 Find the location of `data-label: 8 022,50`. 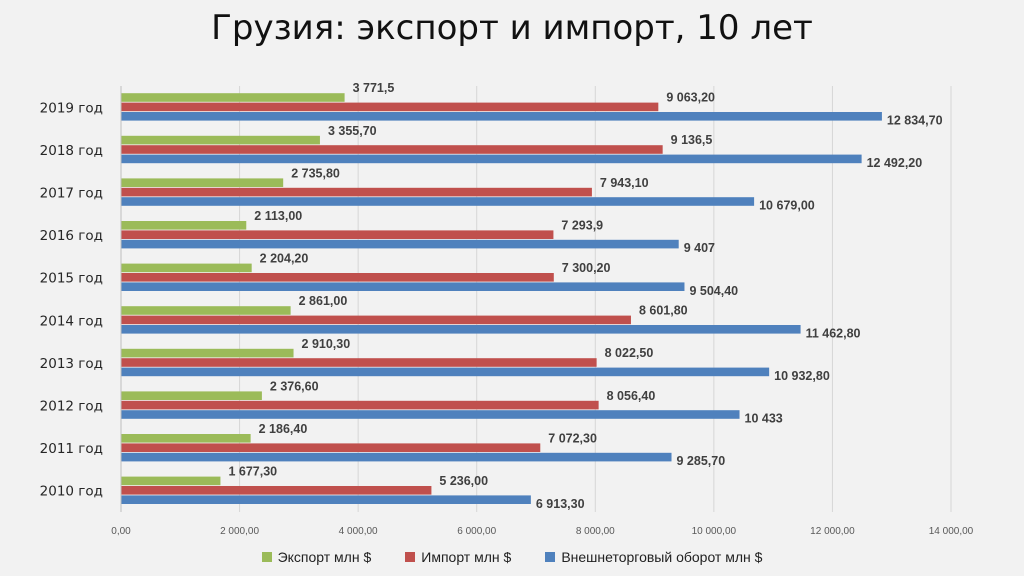

data-label: 8 022,50 is located at coordinates (629, 353).